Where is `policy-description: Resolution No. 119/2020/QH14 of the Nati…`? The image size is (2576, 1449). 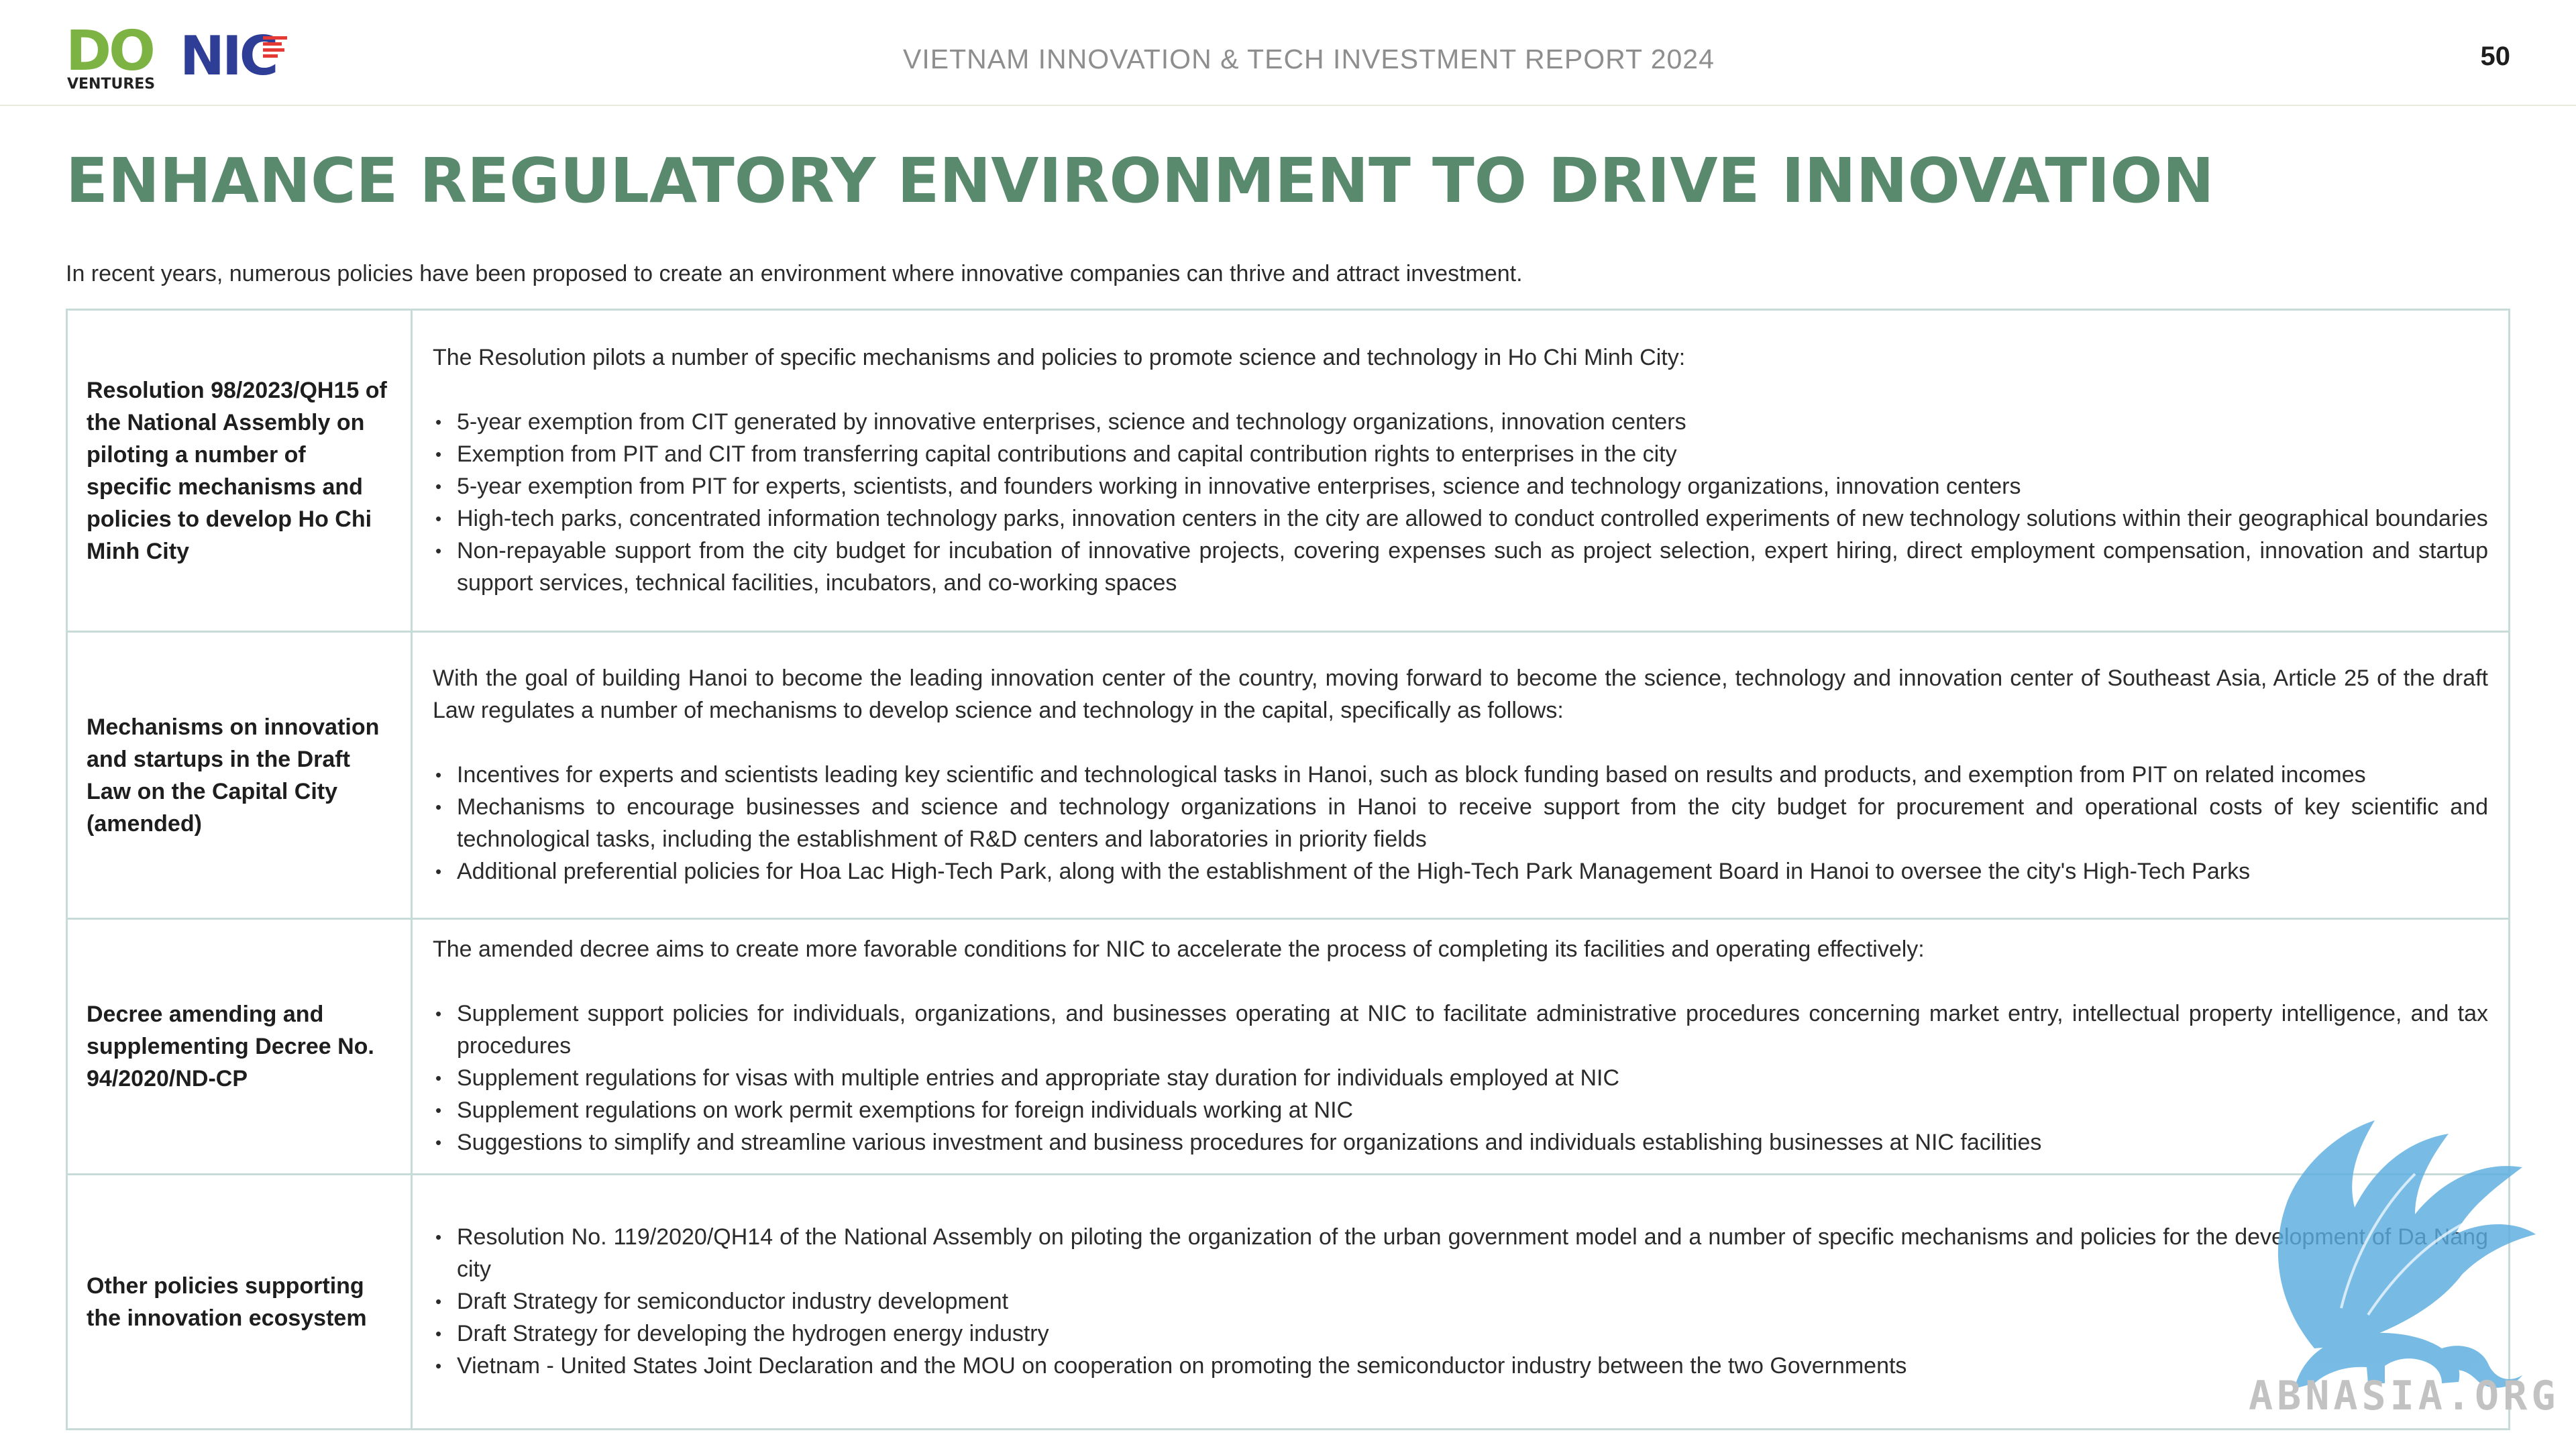
policy-description: Resolution No. 119/2020/QH14 of the Nati… is located at coordinates (1460, 1301).